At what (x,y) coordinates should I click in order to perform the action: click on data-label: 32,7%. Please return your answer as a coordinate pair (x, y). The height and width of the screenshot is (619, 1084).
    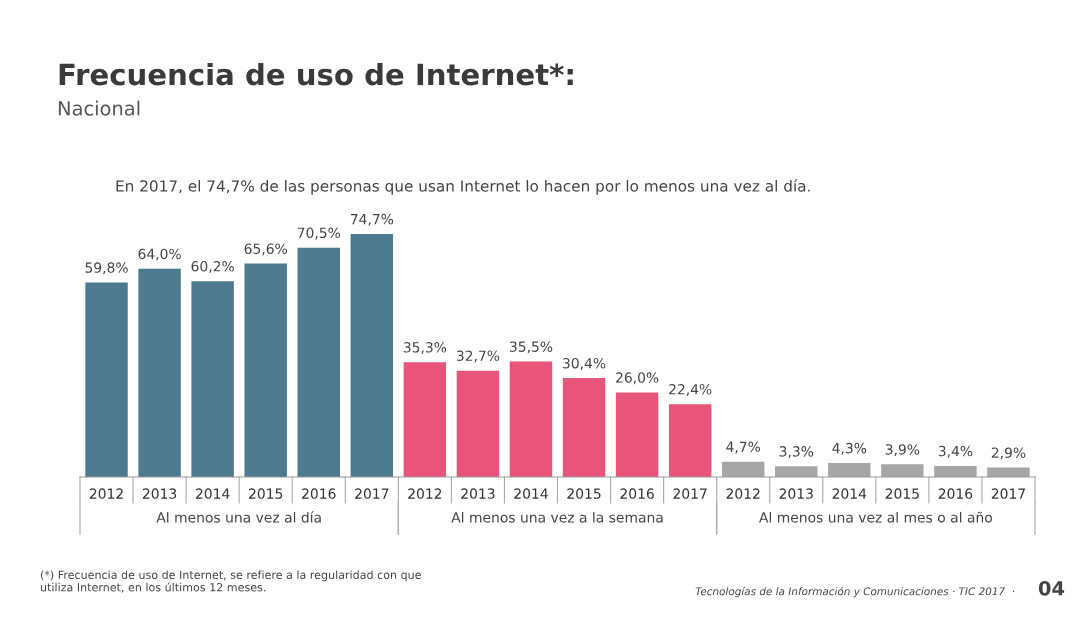
    Looking at the image, I should click on (478, 356).